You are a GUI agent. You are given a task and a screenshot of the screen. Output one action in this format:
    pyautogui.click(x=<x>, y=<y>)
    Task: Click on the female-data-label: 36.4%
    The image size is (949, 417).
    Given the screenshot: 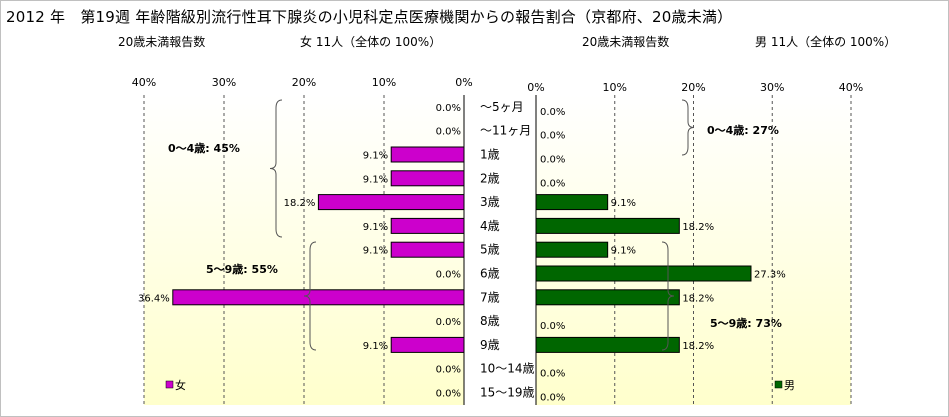 What is the action you would take?
    pyautogui.click(x=154, y=298)
    